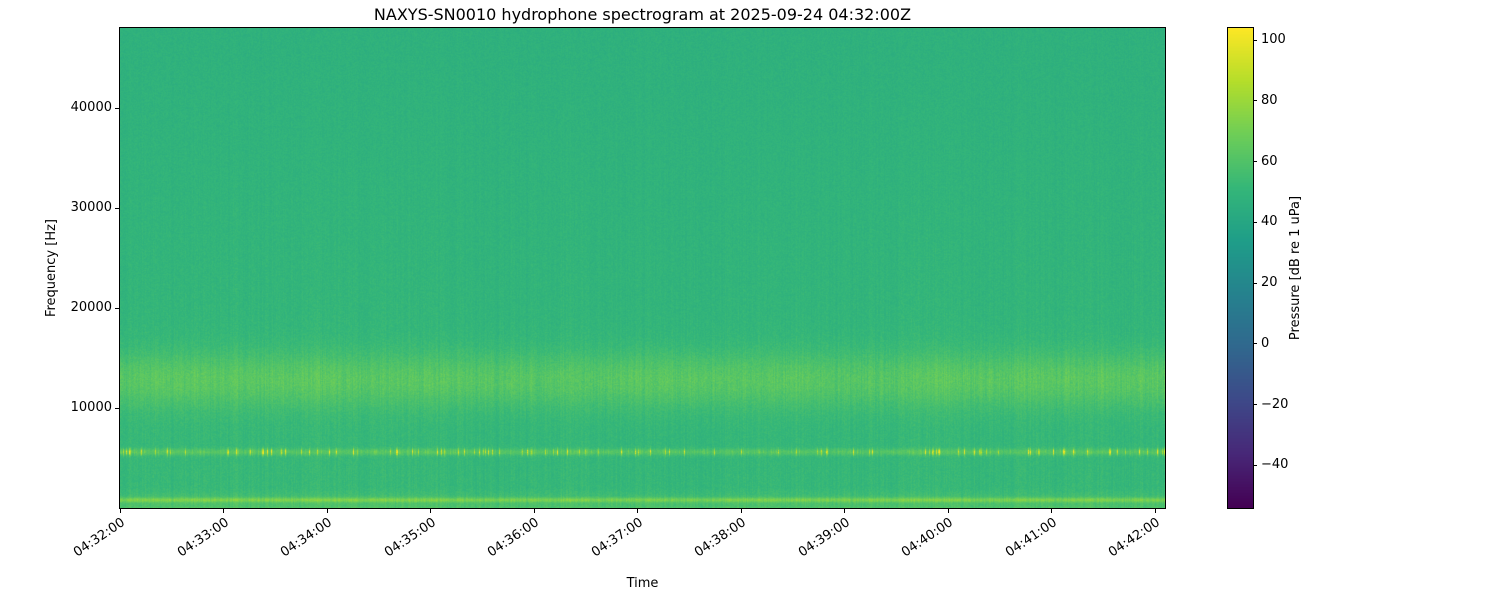 Image resolution: width=1500 pixels, height=600 pixels. What do you see at coordinates (51, 268) in the screenshot?
I see `y-axis-label: Frequency [Hz]` at bounding box center [51, 268].